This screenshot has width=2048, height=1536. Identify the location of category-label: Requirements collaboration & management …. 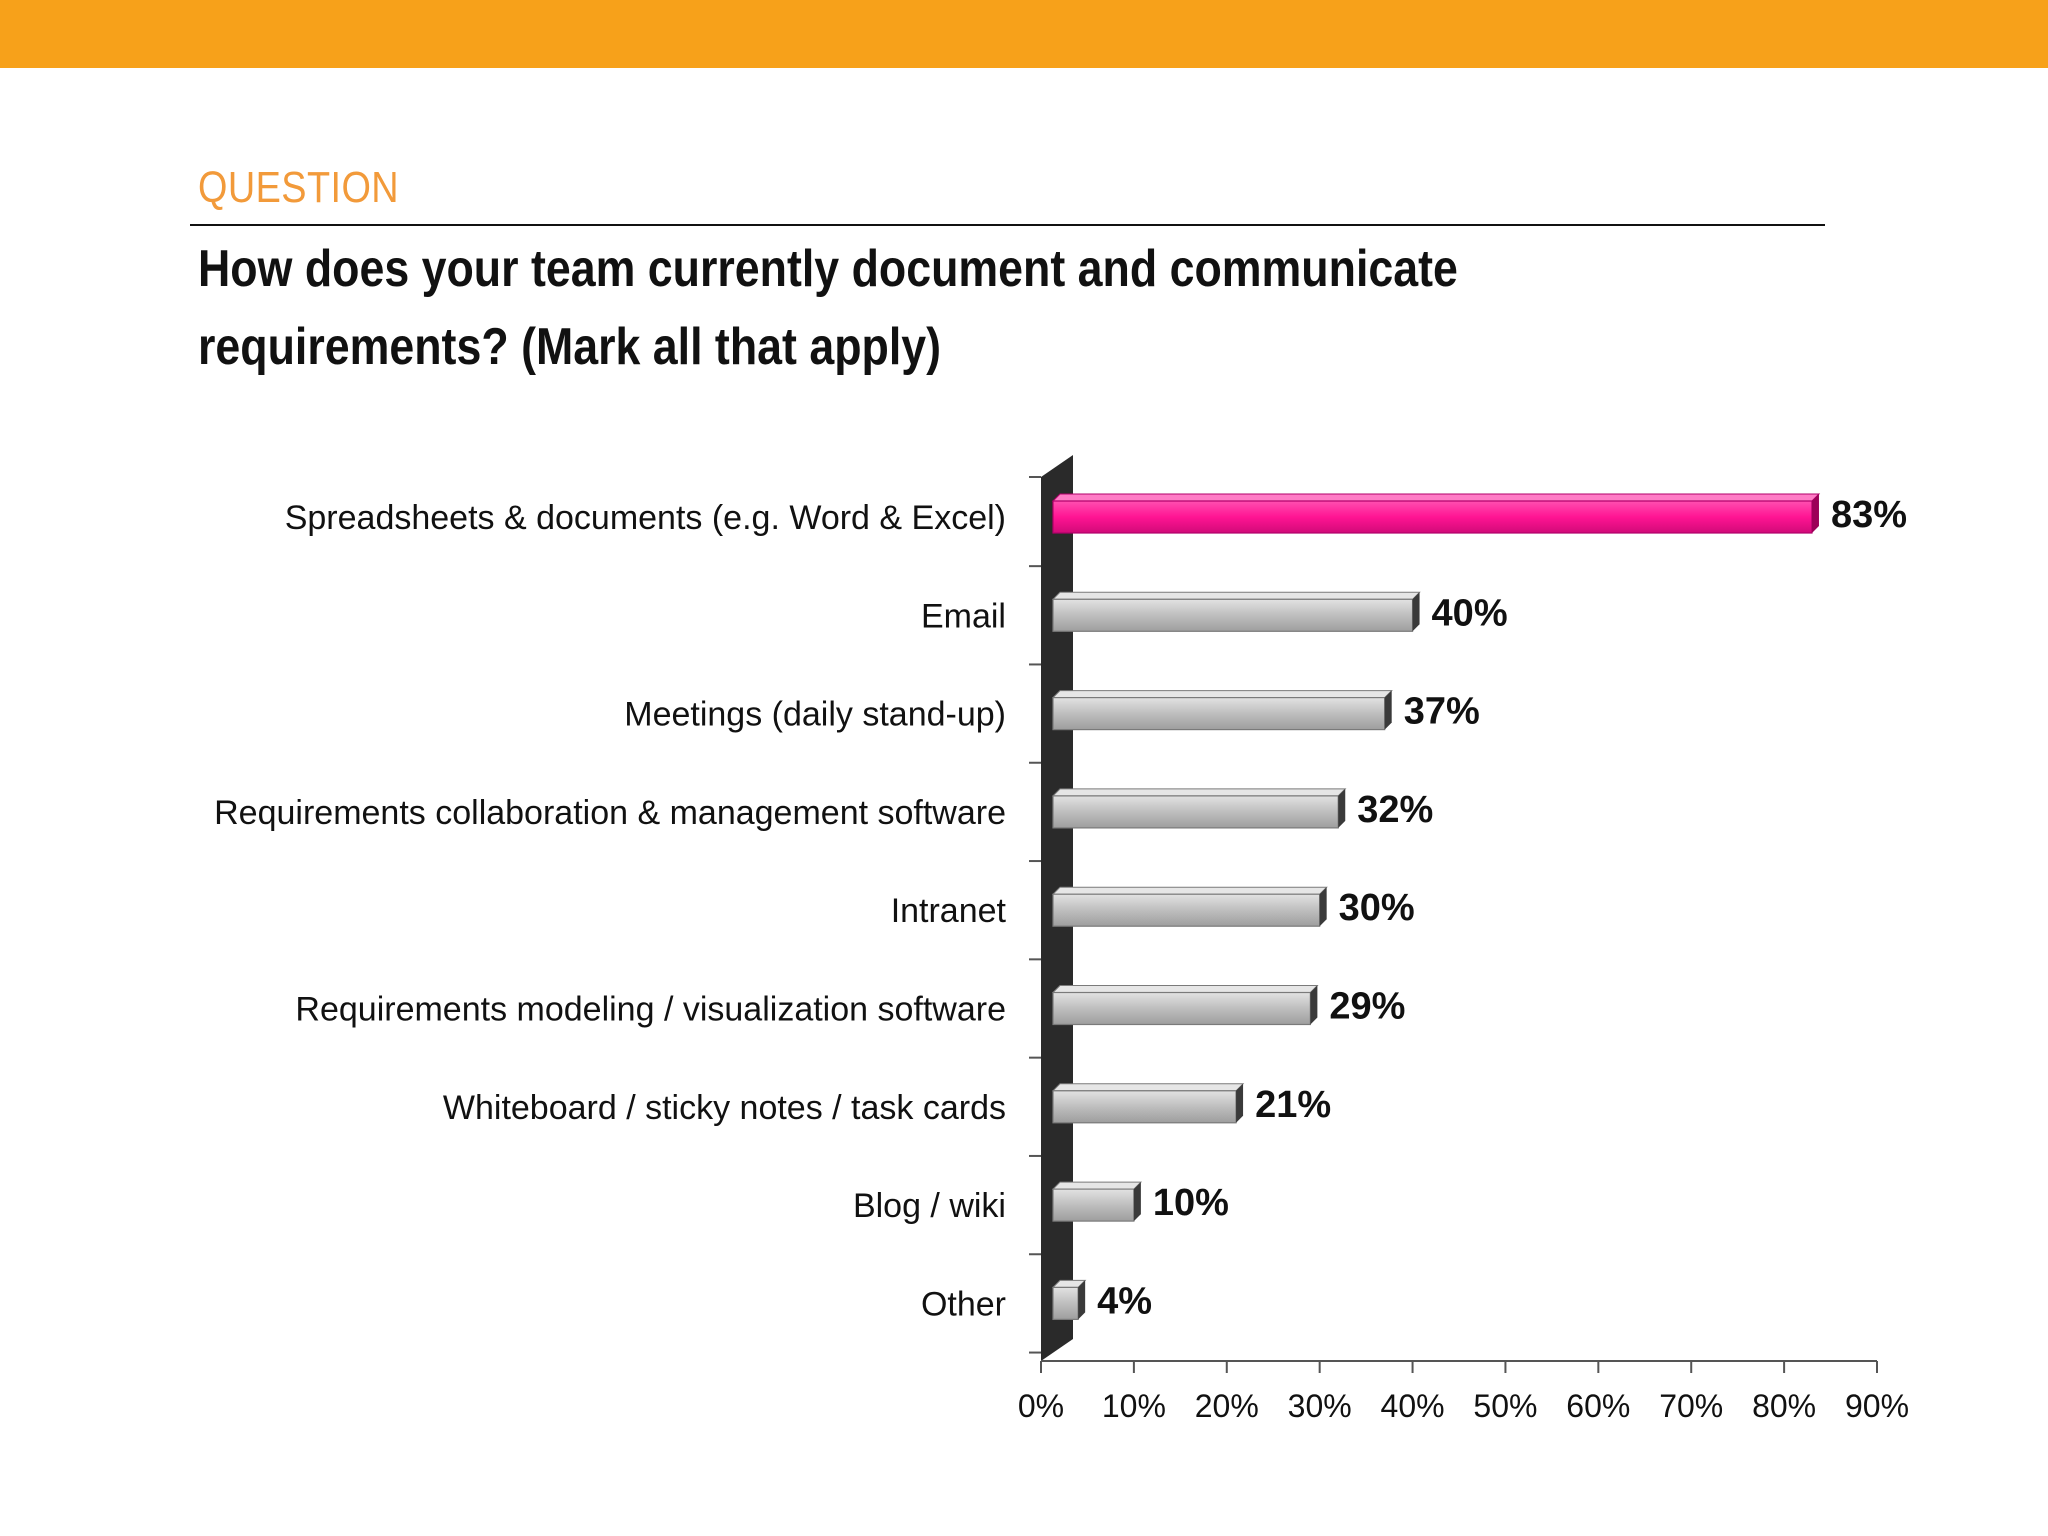
(610, 813).